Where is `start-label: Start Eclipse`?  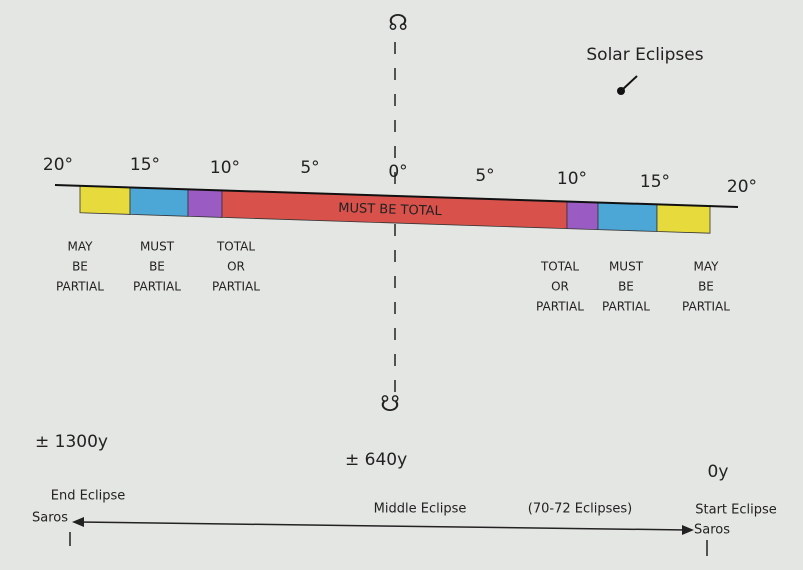 start-label: Start Eclipse is located at coordinates (736, 510).